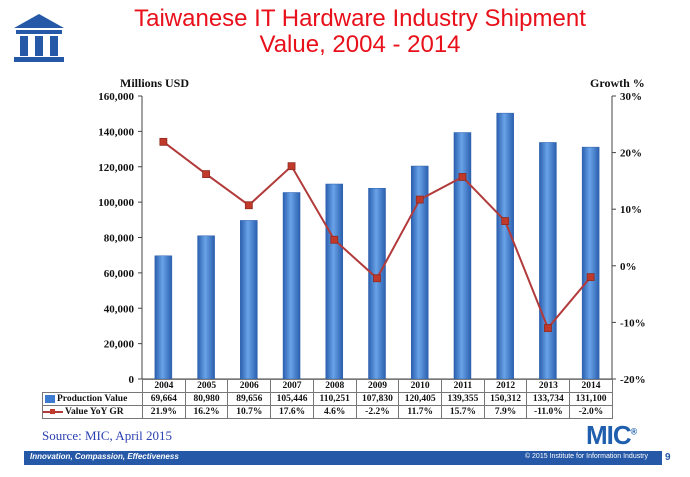 This screenshot has width=690, height=477. Describe the element at coordinates (164, 412) in the screenshot. I see `table-cell: 21.9%` at that location.